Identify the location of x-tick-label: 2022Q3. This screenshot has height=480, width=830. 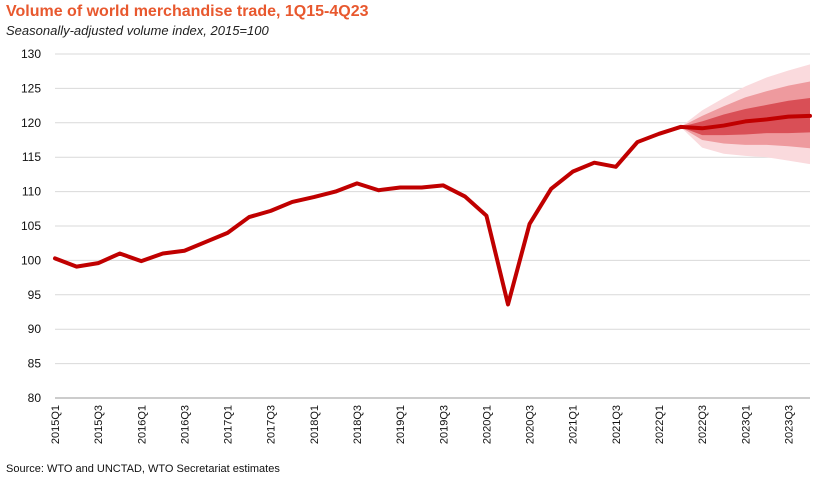
(703, 424).